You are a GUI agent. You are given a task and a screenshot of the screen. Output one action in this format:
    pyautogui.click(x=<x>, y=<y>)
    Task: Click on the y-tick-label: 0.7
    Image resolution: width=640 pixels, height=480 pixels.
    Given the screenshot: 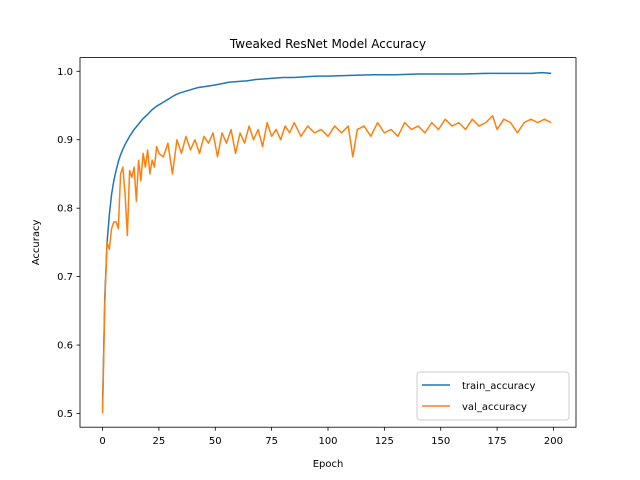 What is the action you would take?
    pyautogui.click(x=65, y=277)
    